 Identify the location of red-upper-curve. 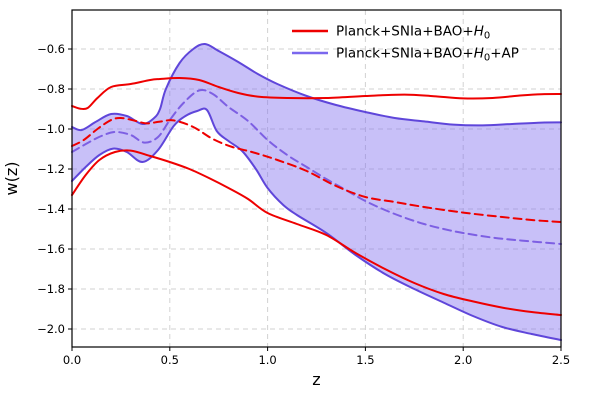
(316, 93).